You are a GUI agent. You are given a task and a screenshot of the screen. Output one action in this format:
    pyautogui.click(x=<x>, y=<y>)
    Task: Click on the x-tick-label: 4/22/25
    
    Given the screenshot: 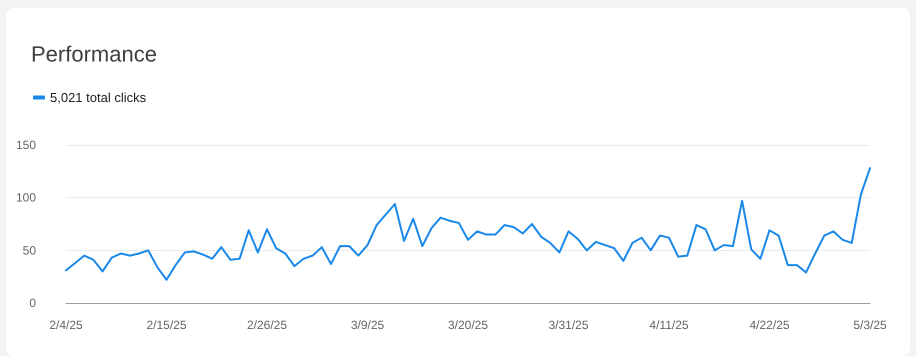 What is the action you would take?
    pyautogui.click(x=769, y=325)
    